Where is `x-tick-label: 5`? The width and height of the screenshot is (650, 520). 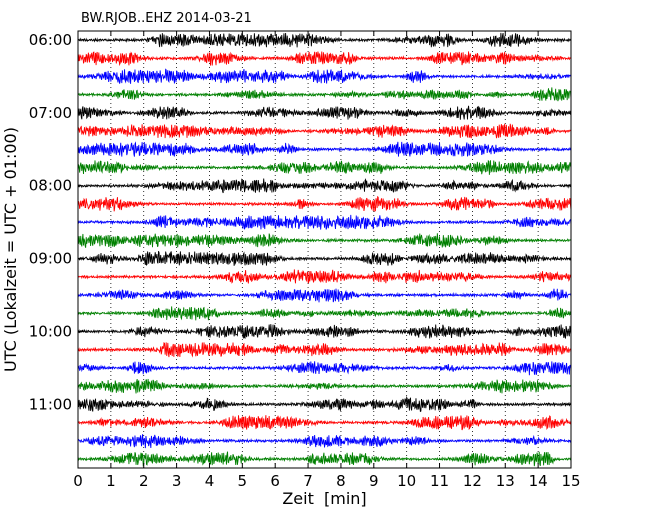
x-tick-label: 5 is located at coordinates (243, 481).